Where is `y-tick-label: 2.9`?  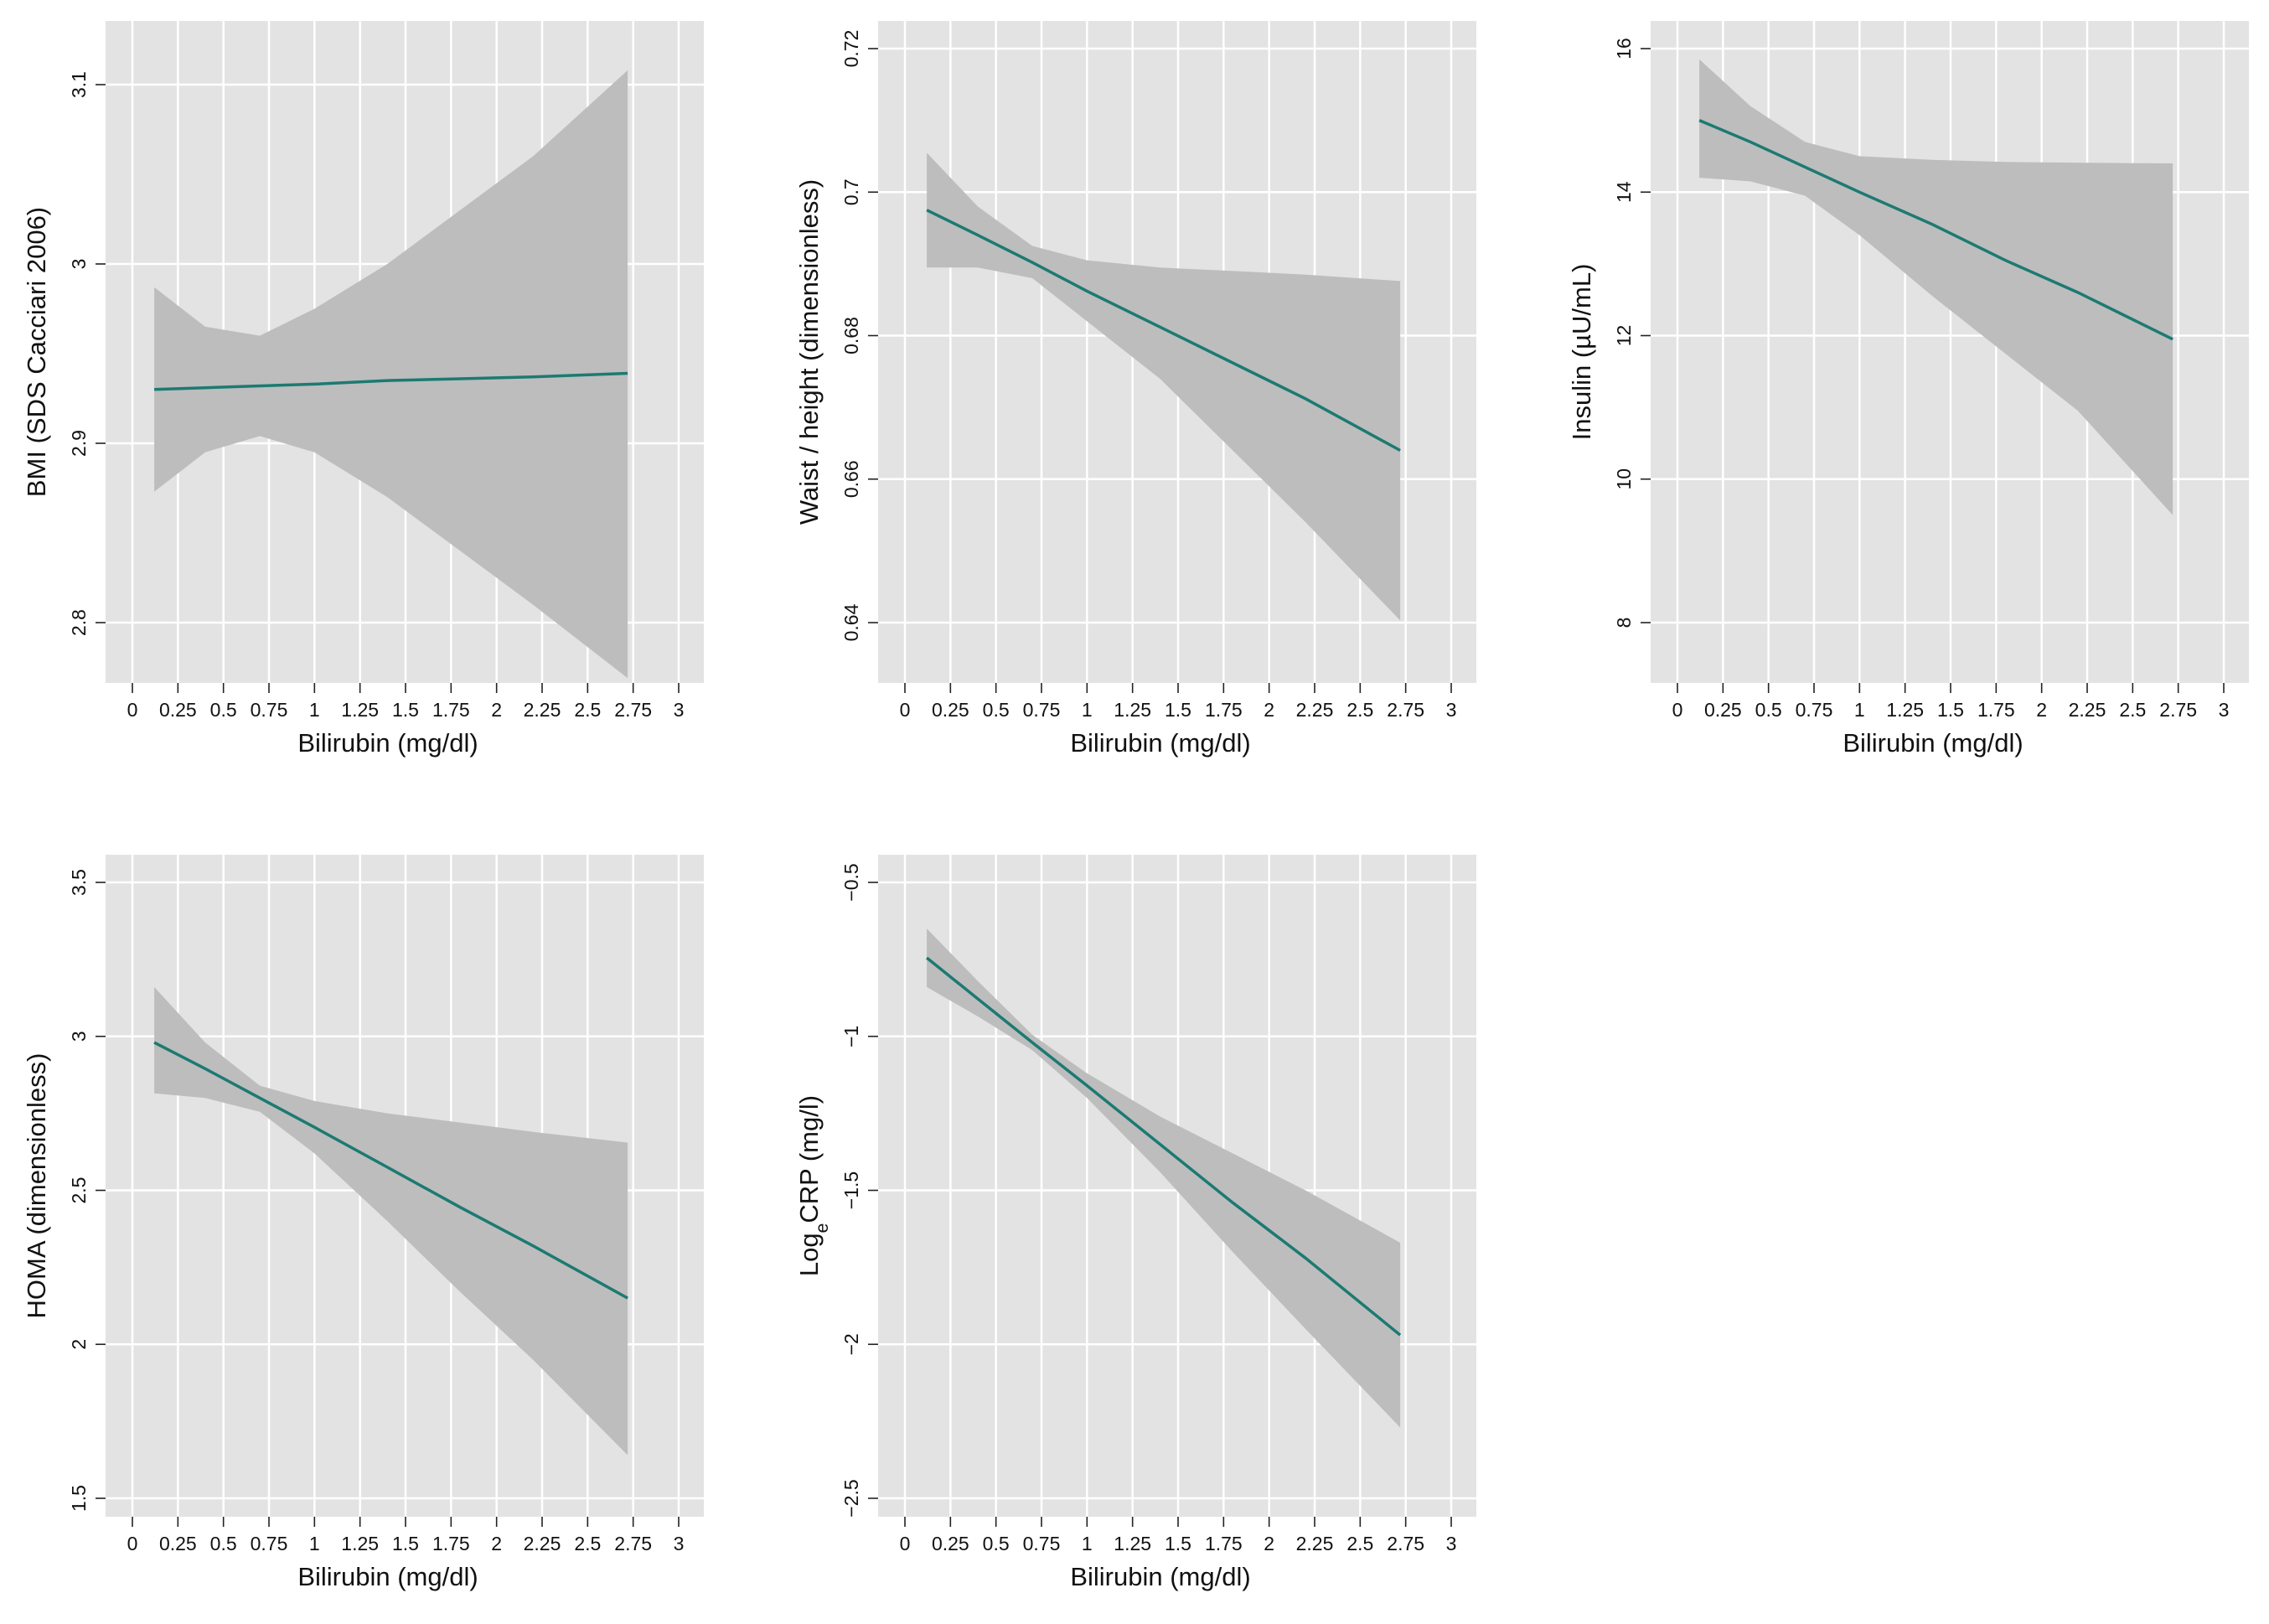 y-tick-label: 2.9 is located at coordinates (79, 443).